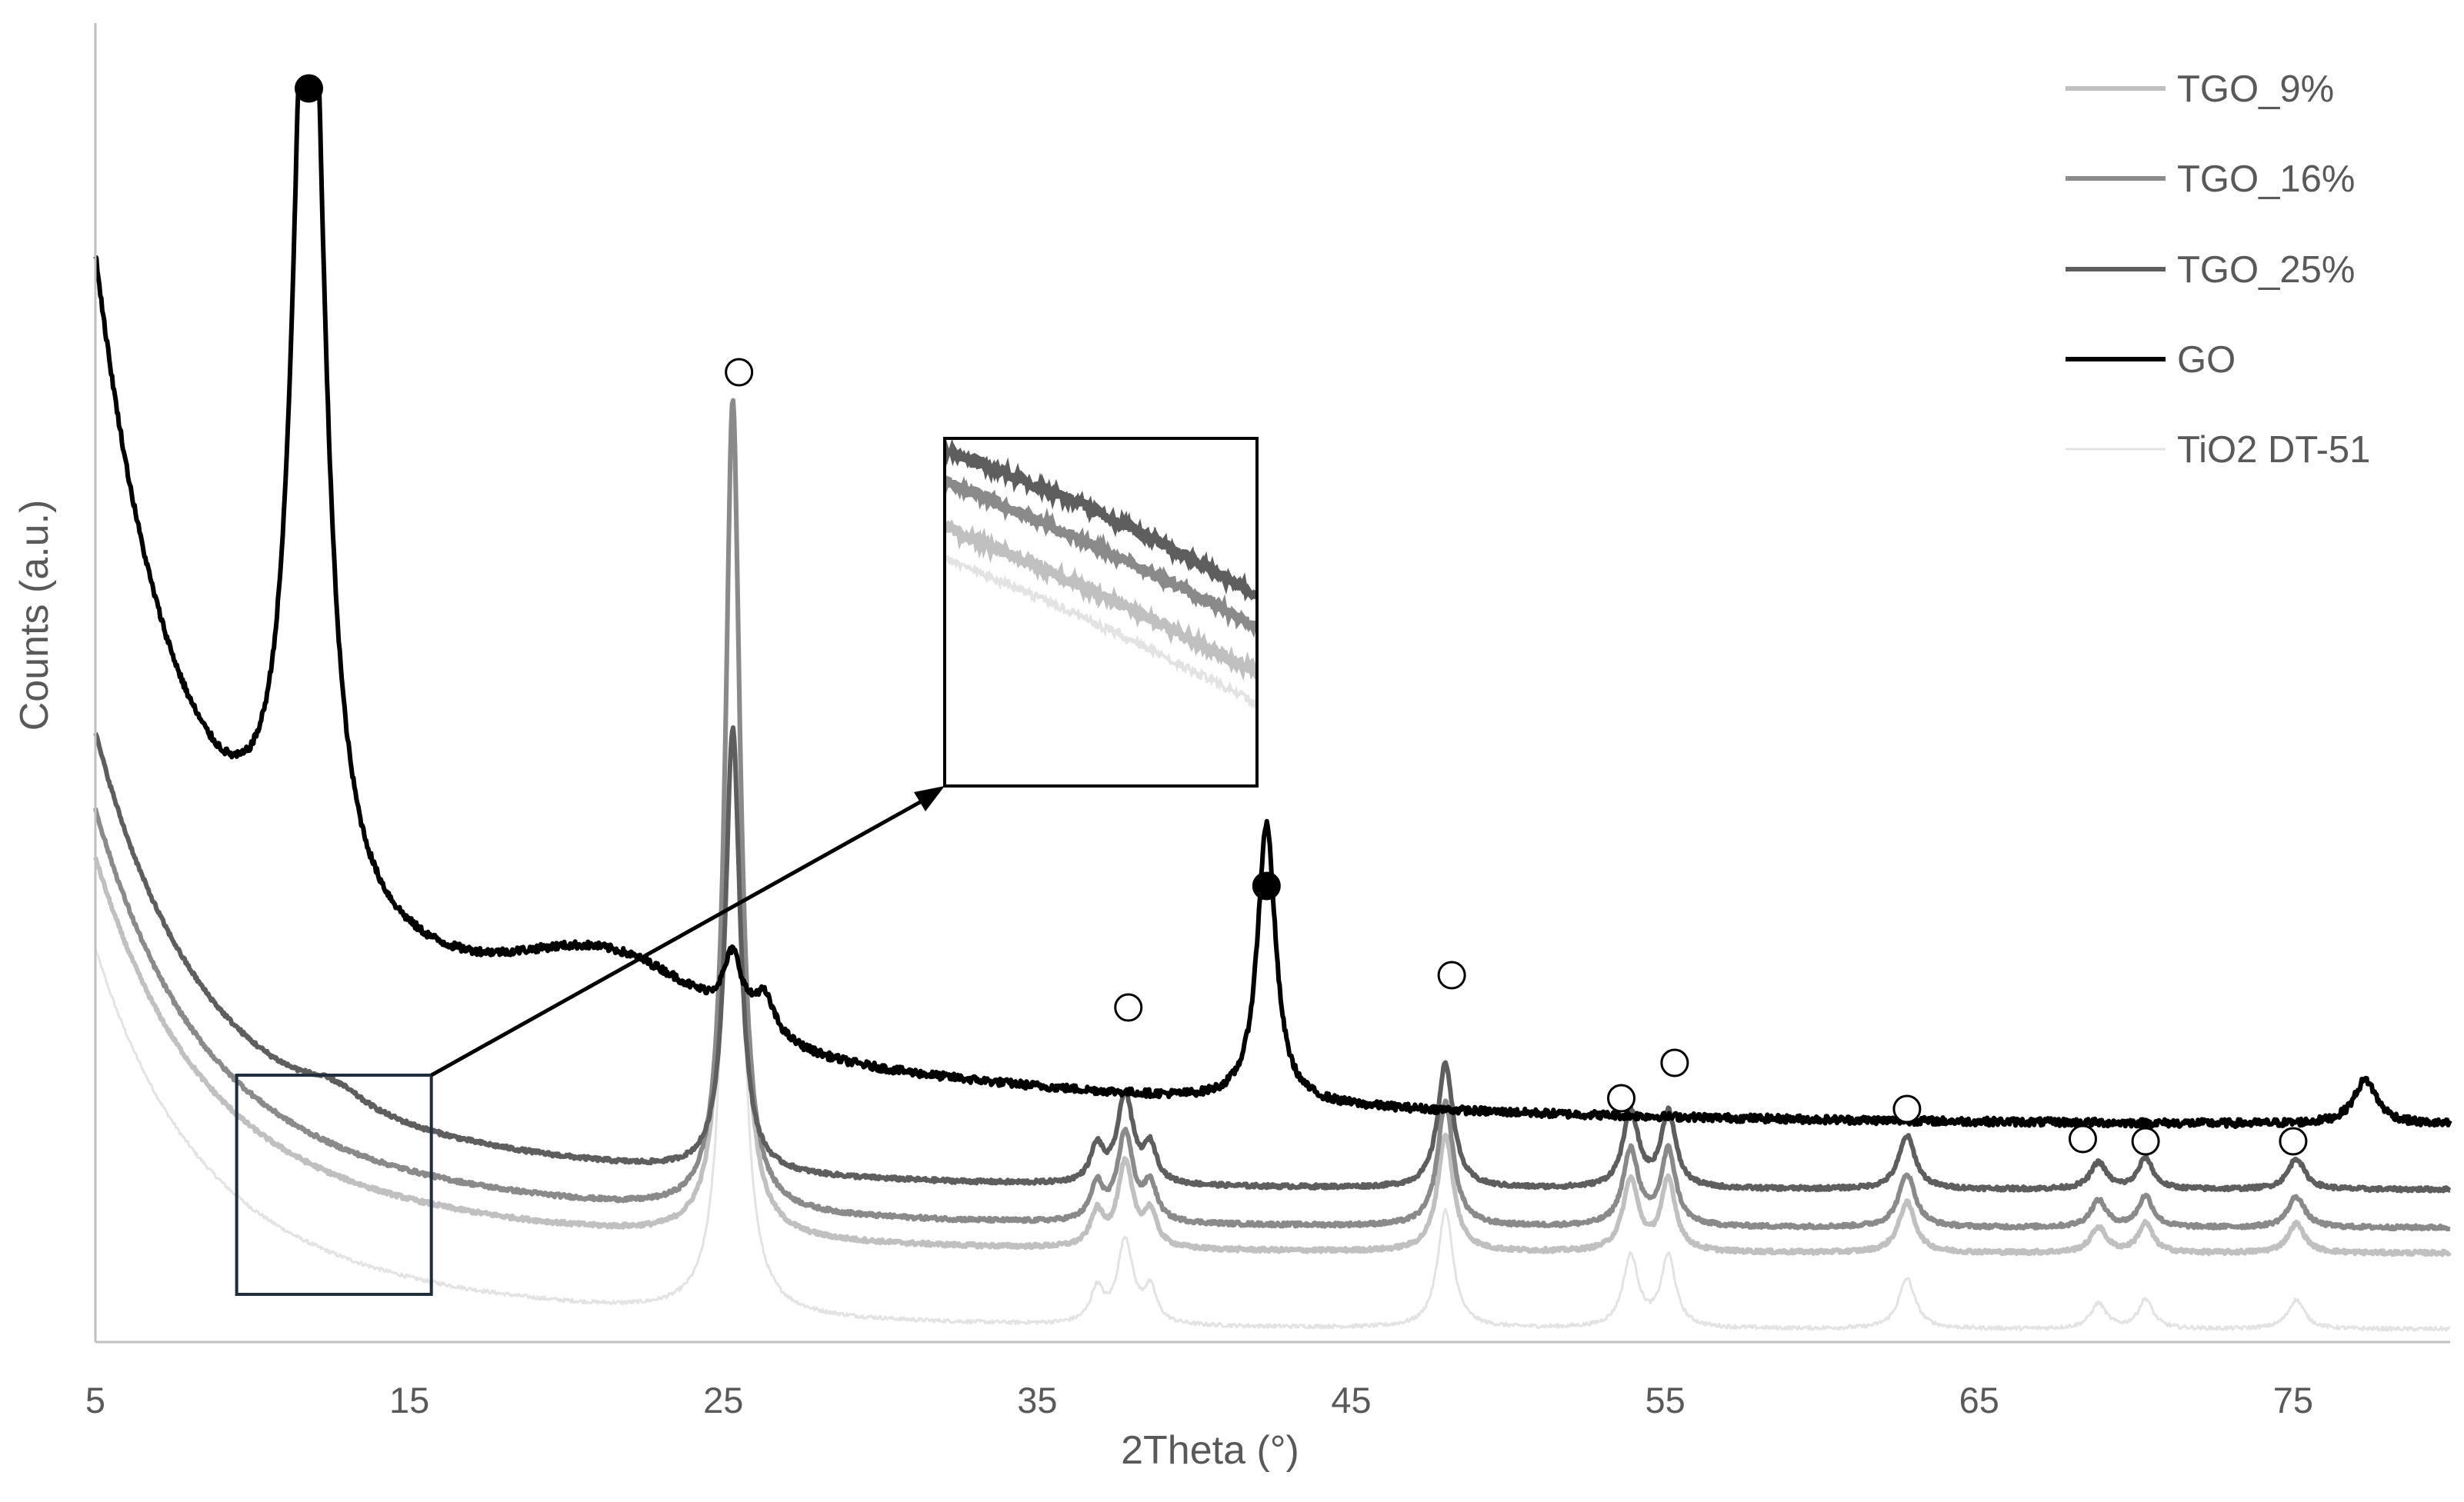  I want to click on x-tick-label: 5, so click(95, 1400).